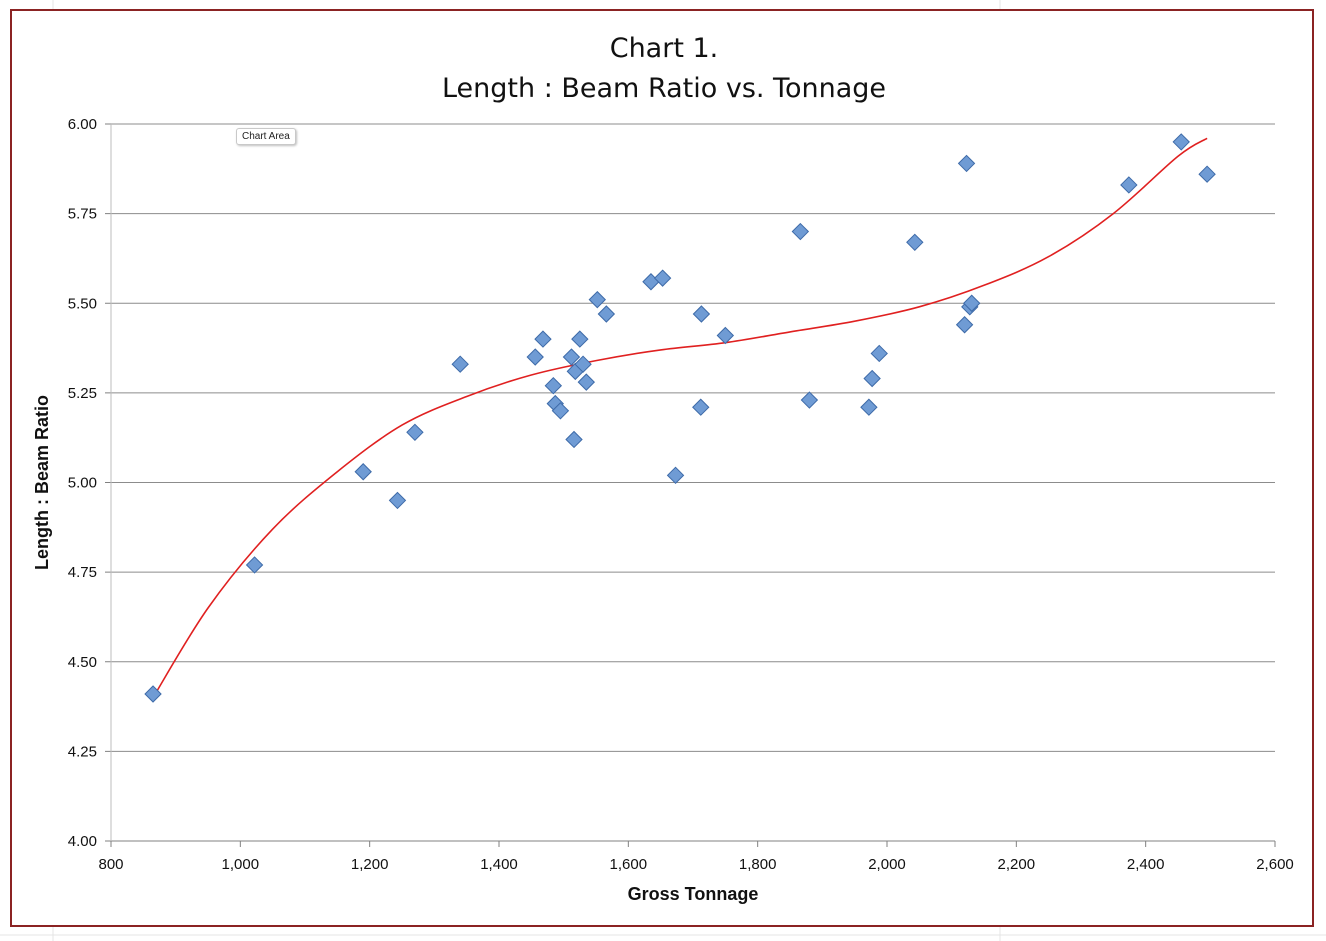  Describe the element at coordinates (664, 69) in the screenshot. I see `chart-title: Chart 1. Length : Beam Ratio vs. Tonnage` at that location.